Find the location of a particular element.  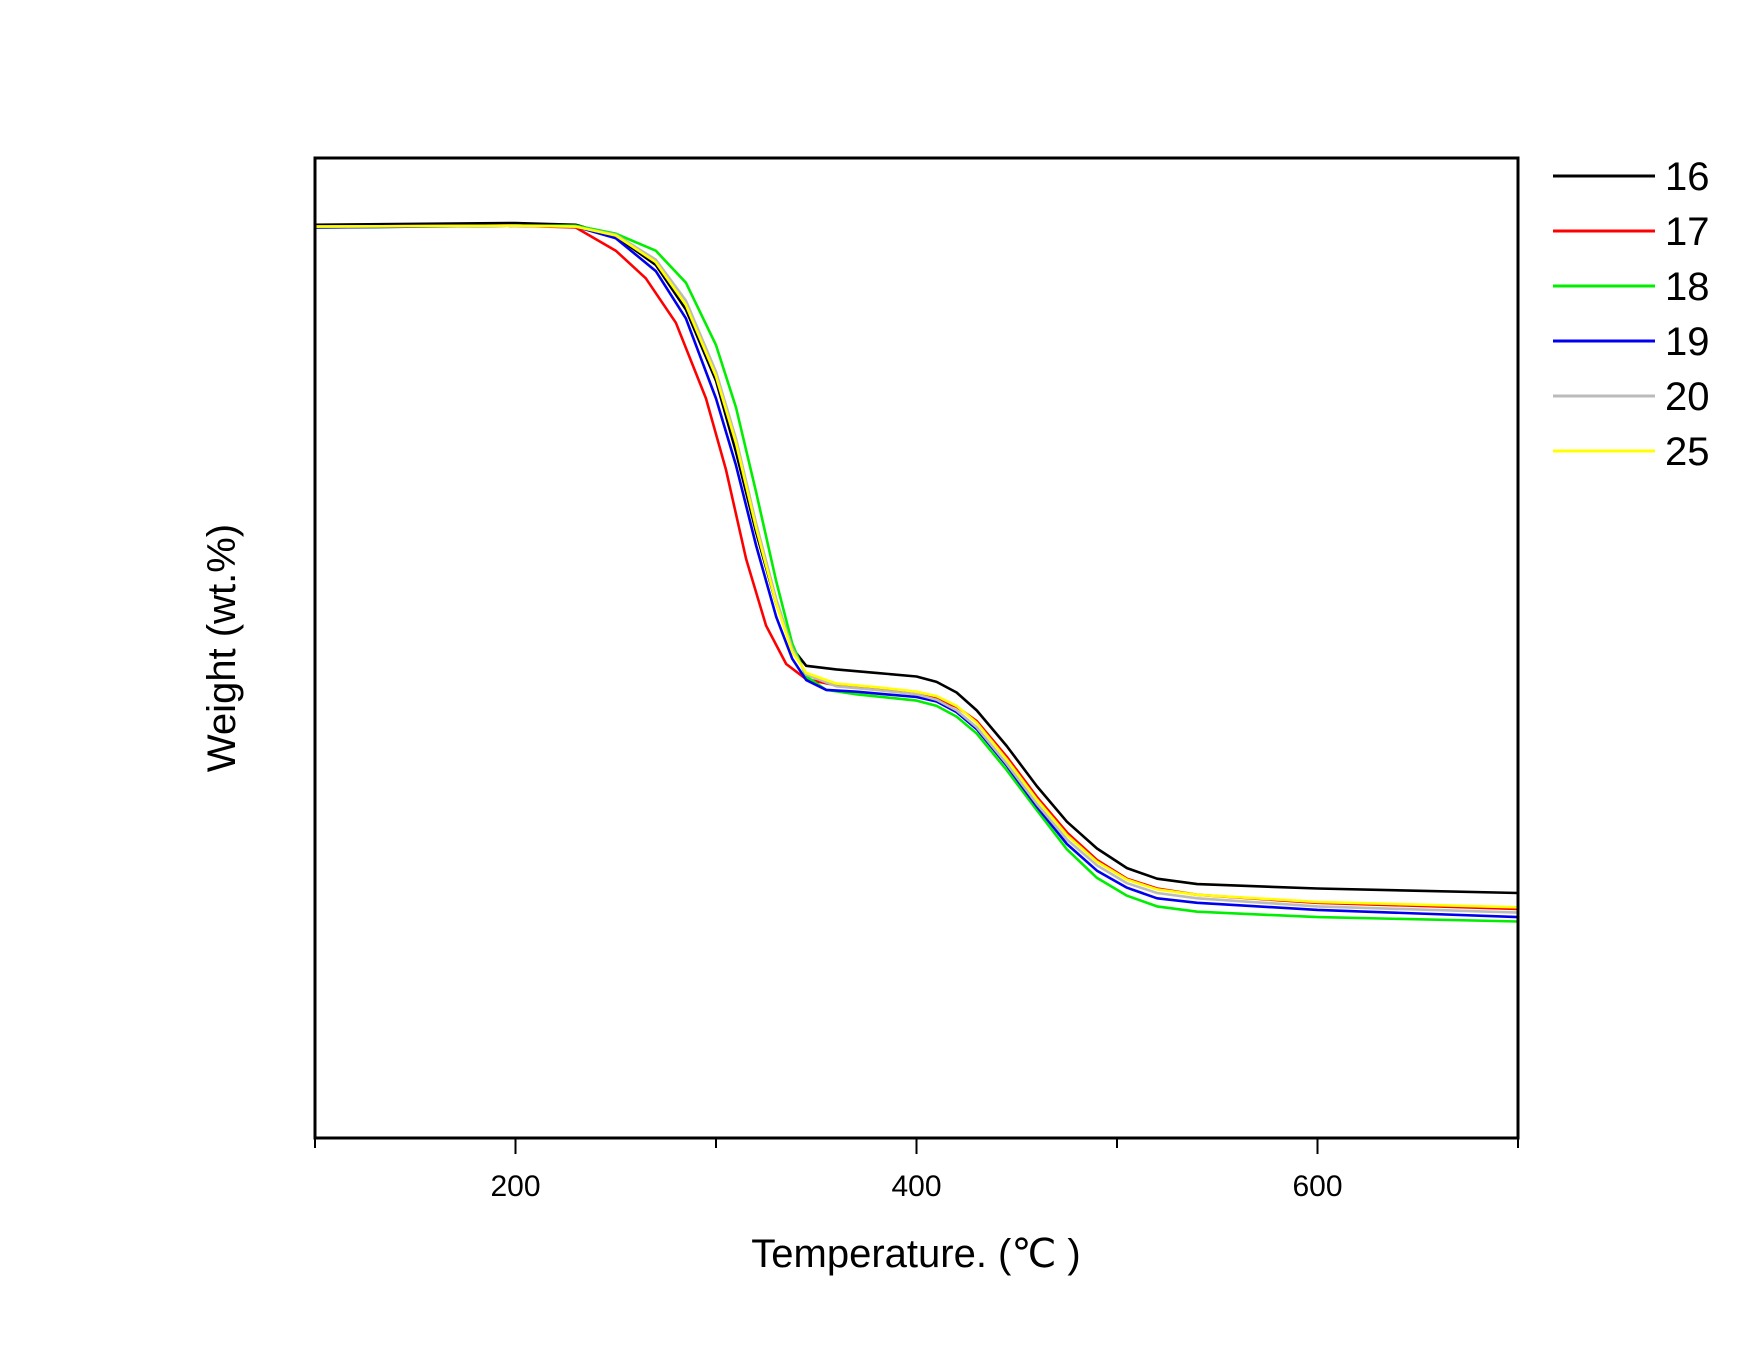

x-minor-ticks is located at coordinates (916, 1143).